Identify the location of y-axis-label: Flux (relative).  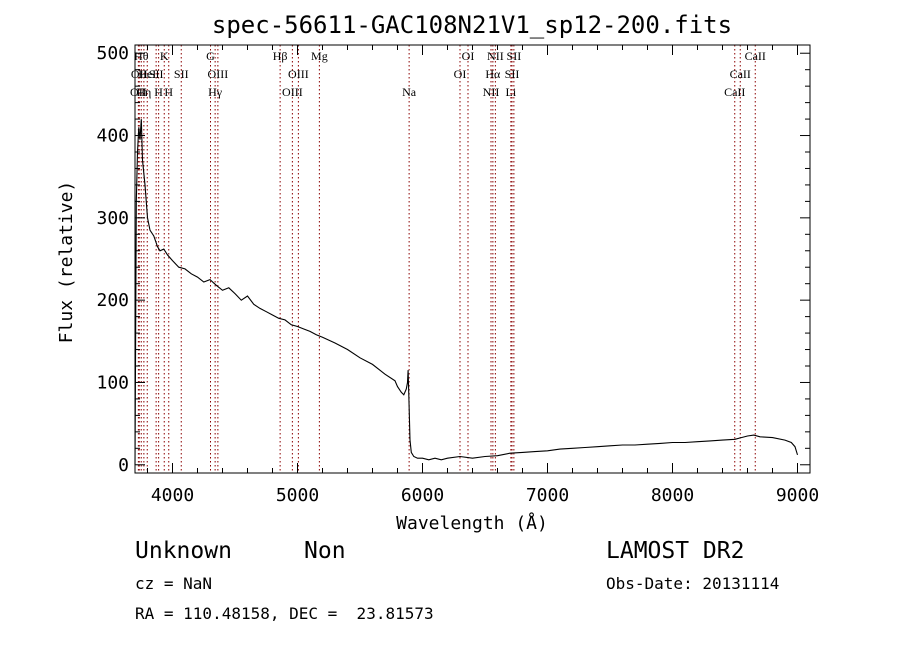
(66, 262).